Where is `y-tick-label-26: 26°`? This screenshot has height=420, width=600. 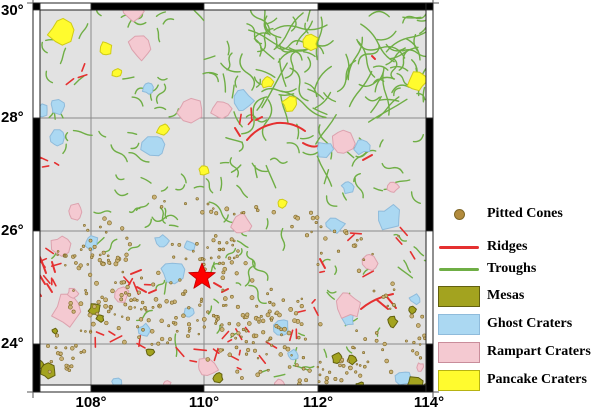
y-tick-label-26: 26° is located at coordinates (12, 230).